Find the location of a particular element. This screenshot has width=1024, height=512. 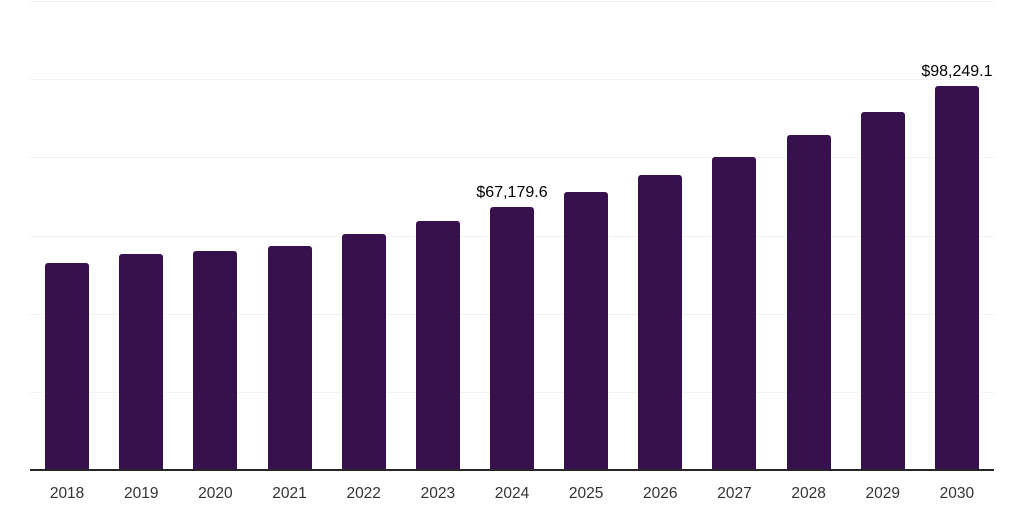

x-tick-label-2020: 2020 is located at coordinates (215, 493).